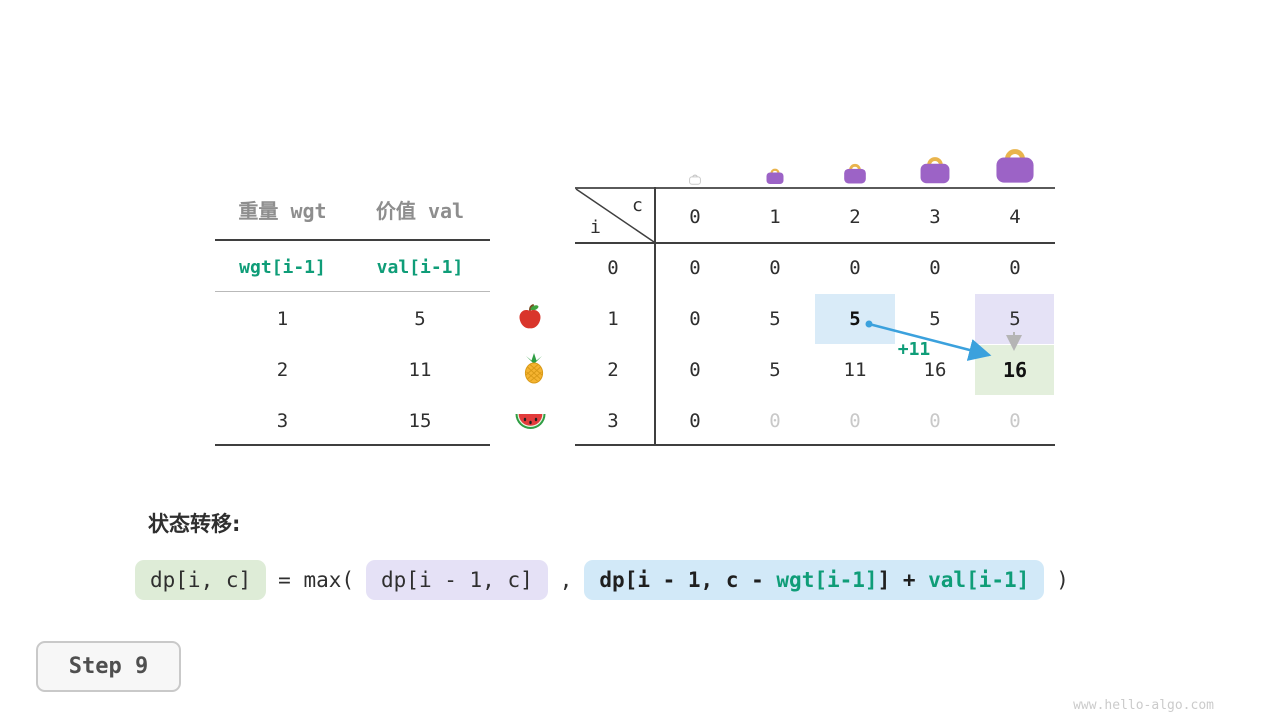 This screenshot has height=720, width=1280. I want to click on bag-medium-icon, so click(855, 173).